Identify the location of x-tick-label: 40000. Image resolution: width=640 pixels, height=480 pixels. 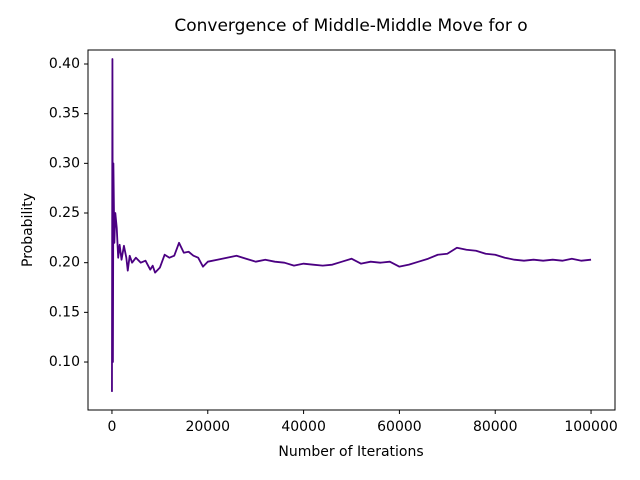
(303, 427).